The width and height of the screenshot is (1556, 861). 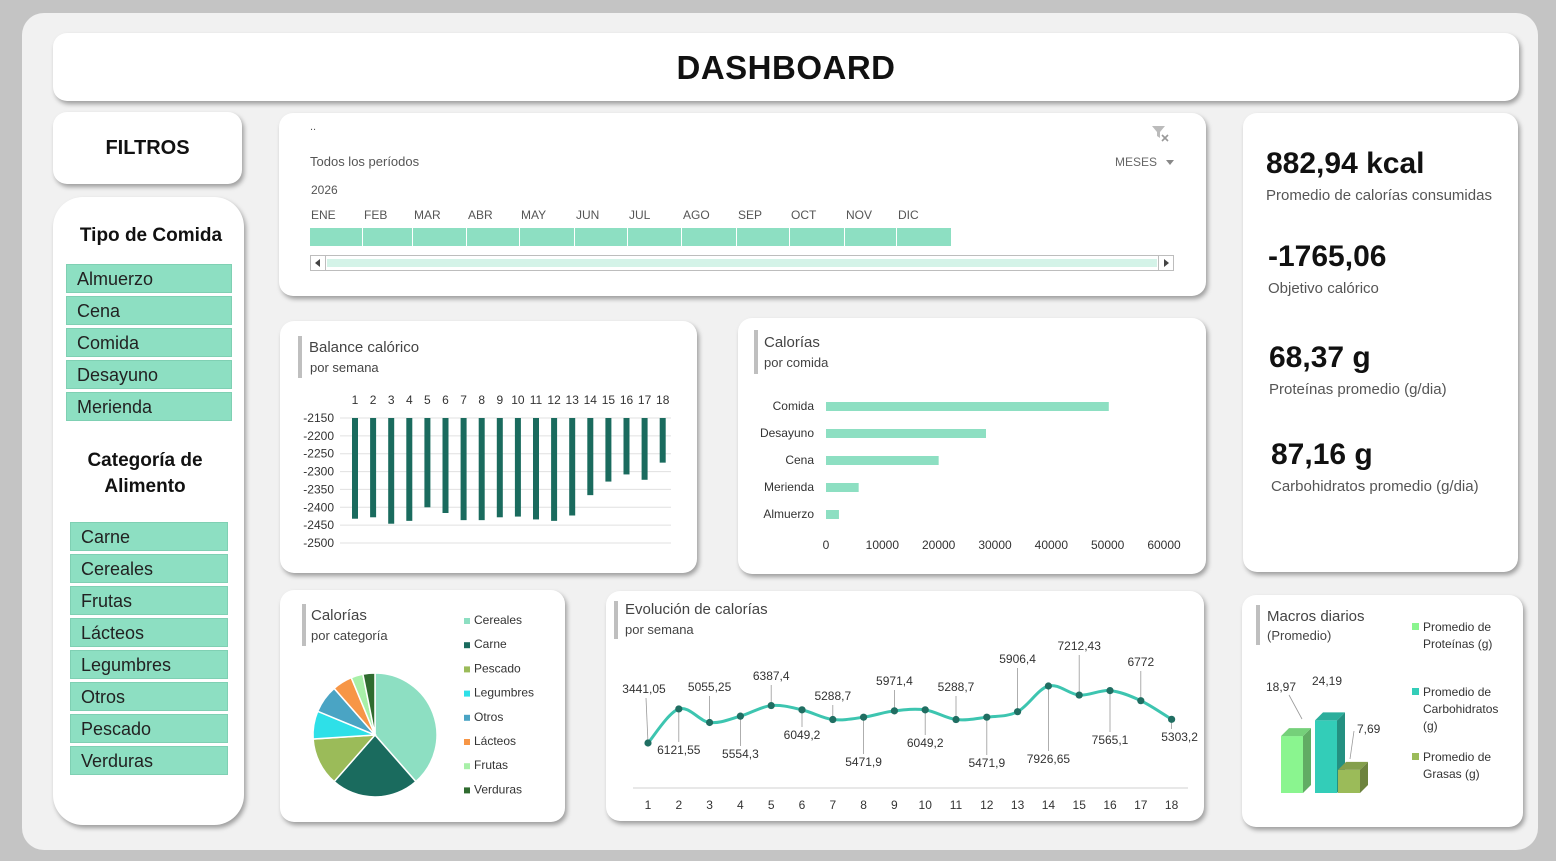 I want to click on slicer-item-cereales: Cereales, so click(x=149, y=568).